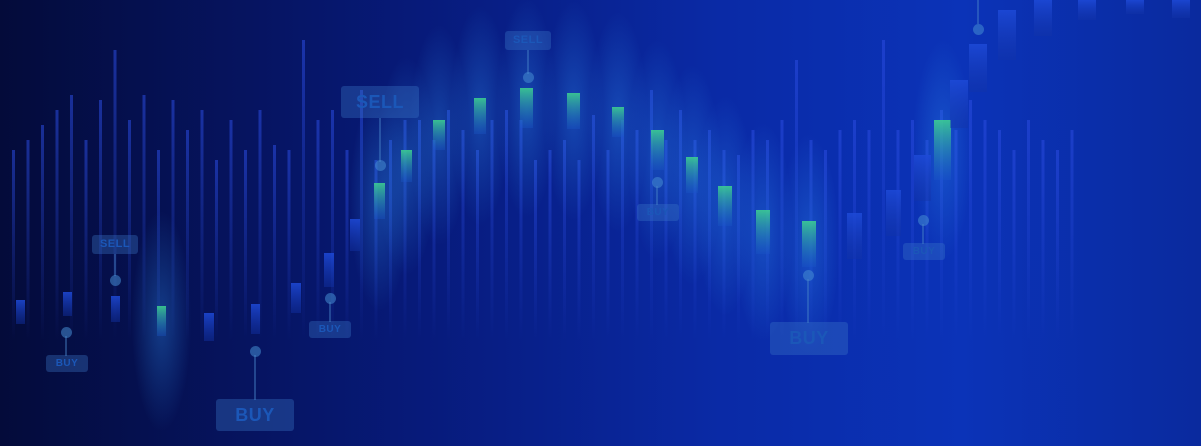 The height and width of the screenshot is (446, 1201). I want to click on sell-marker-3: SELL, so click(528, 40).